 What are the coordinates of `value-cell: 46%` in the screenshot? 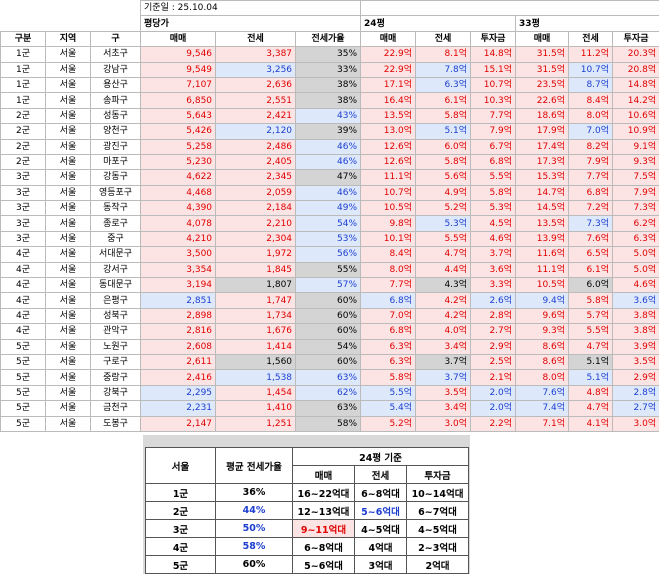 It's located at (328, 146).